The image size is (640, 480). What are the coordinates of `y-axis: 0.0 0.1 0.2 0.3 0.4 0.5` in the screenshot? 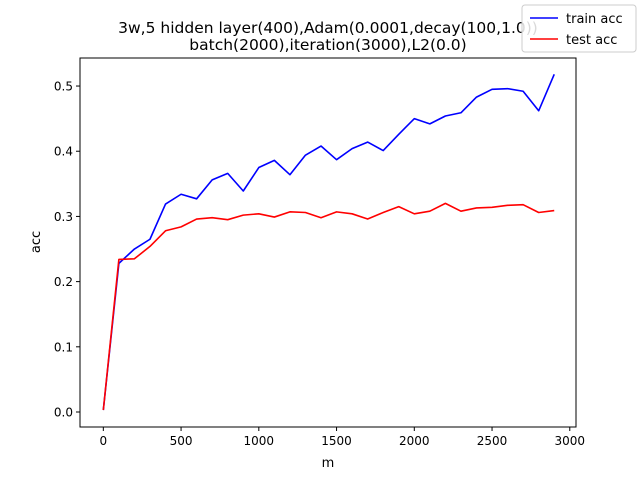 It's located at (67, 250).